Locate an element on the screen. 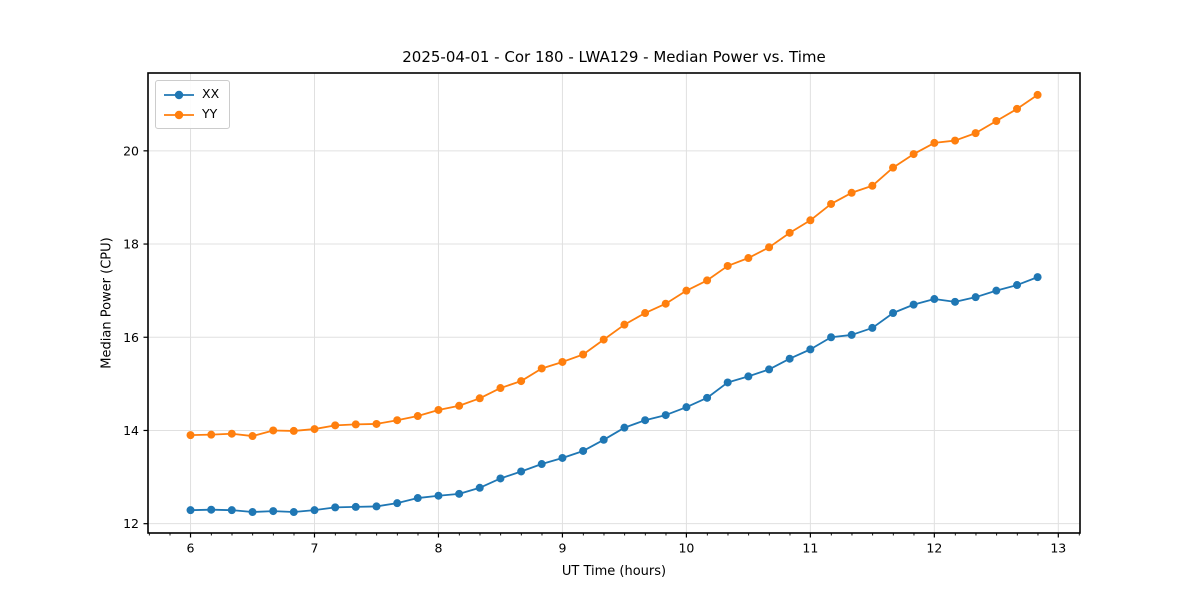  x-tick-label: 7 is located at coordinates (315, 548).